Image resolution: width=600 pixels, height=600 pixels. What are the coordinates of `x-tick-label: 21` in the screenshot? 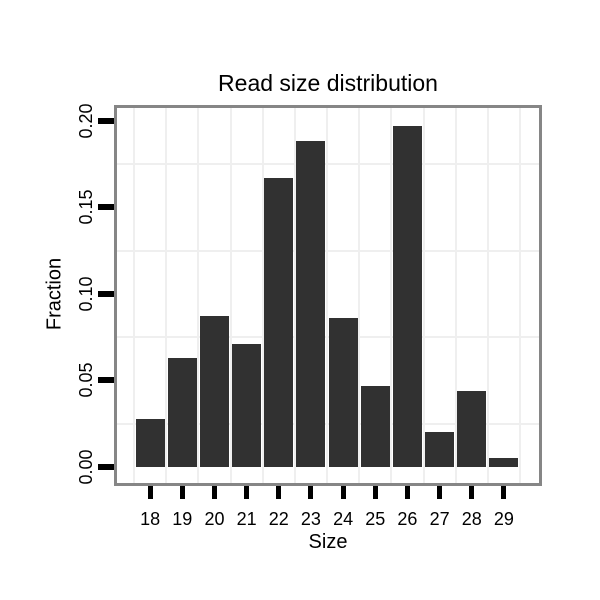 It's located at (246, 519).